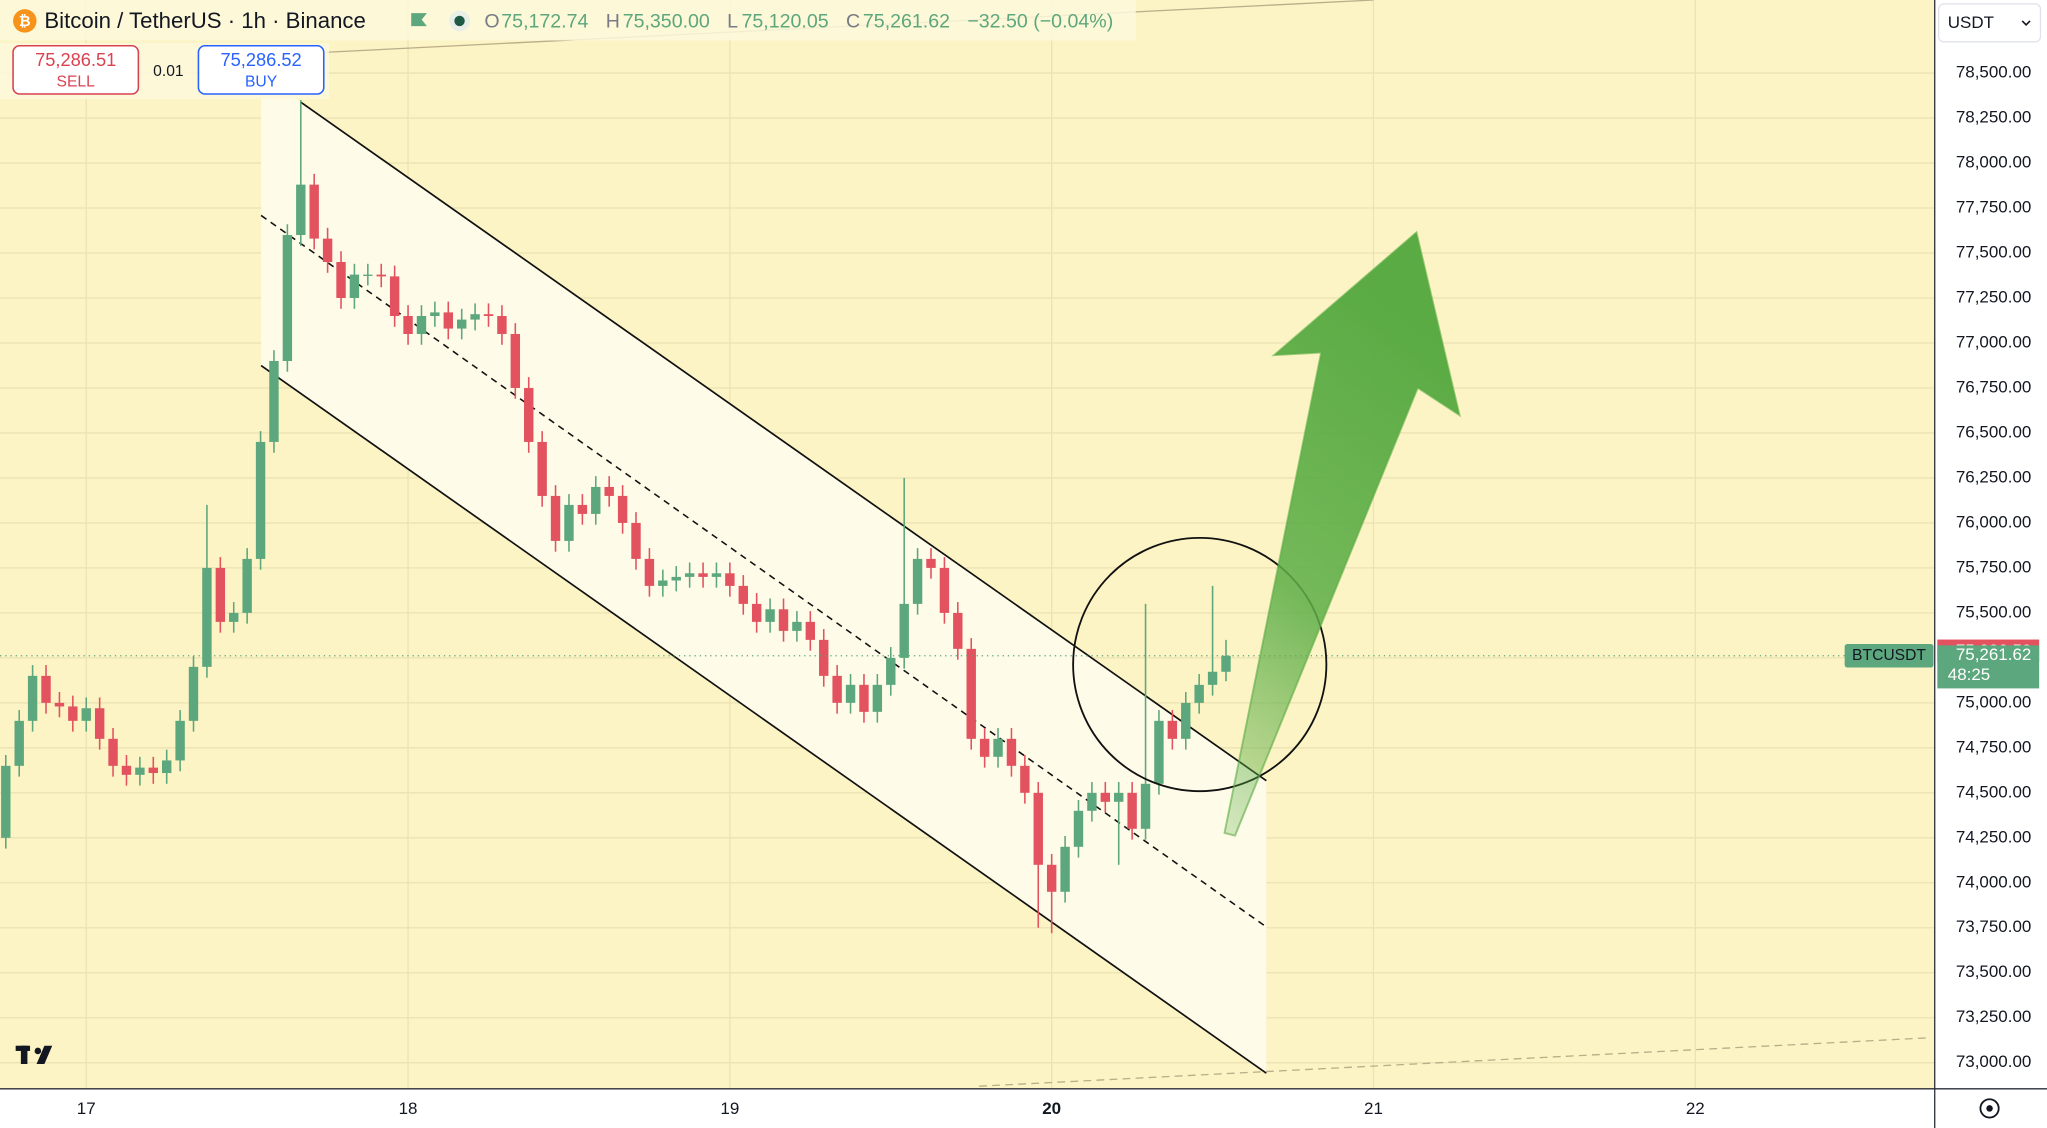  I want to click on buy-price: 75,286.52, so click(260, 59).